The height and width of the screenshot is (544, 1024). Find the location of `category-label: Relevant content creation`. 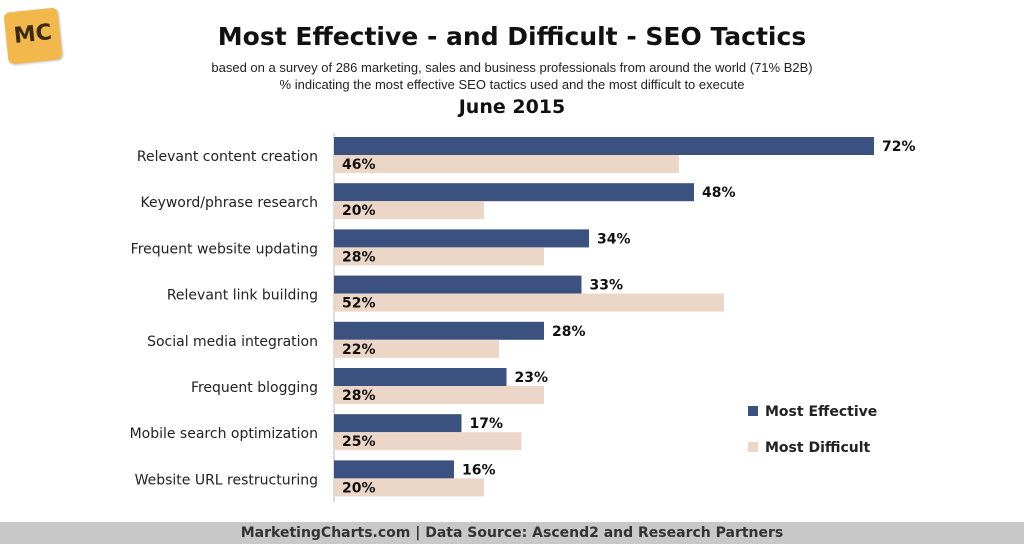

category-label: Relevant content creation is located at coordinates (227, 157).